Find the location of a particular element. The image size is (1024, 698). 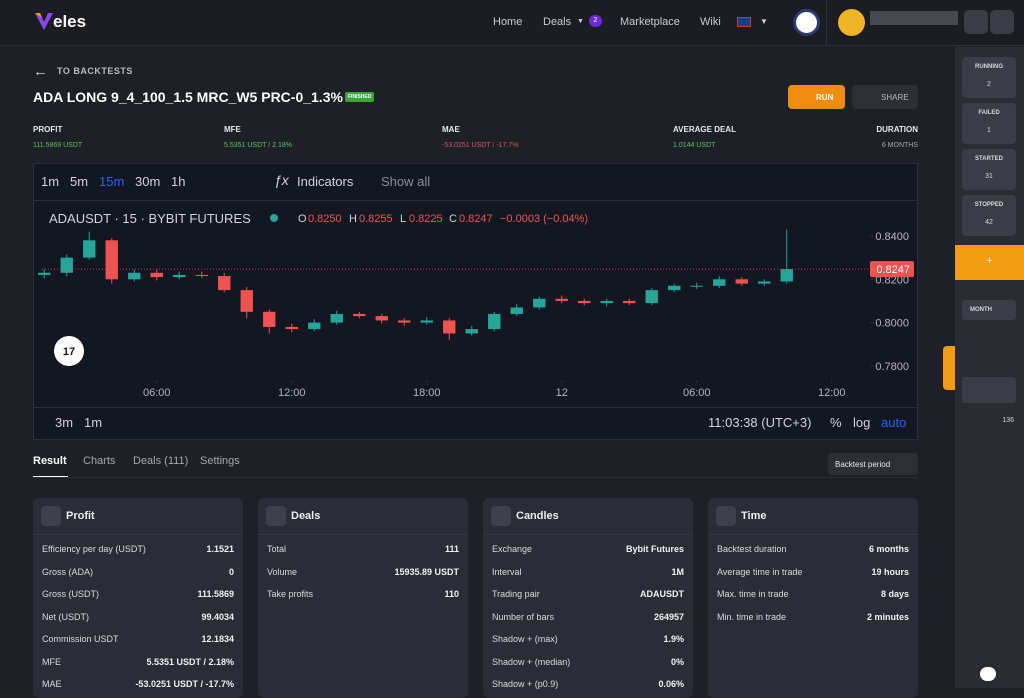

row-label: Total is located at coordinates (277, 549).